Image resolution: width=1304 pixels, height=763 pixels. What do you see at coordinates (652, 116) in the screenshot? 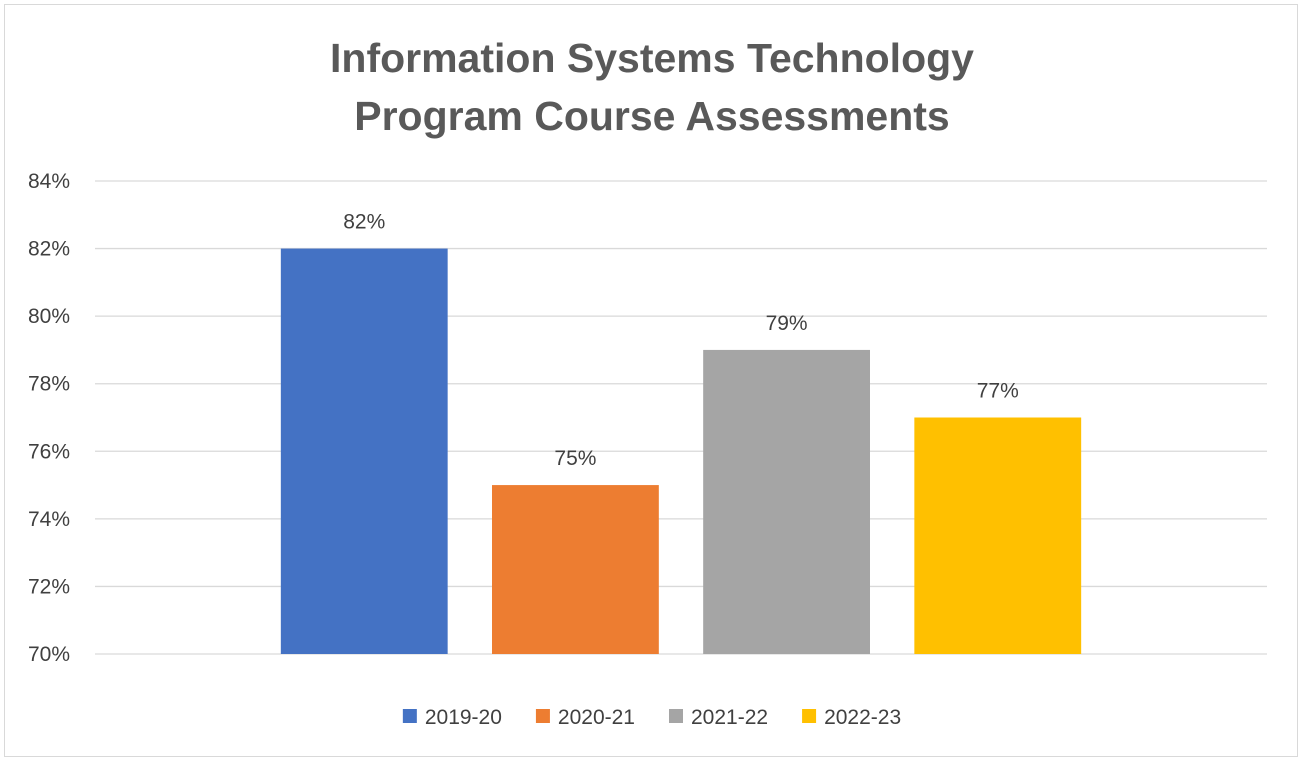
I see `chart-title-line-2: Program Course Assessments` at bounding box center [652, 116].